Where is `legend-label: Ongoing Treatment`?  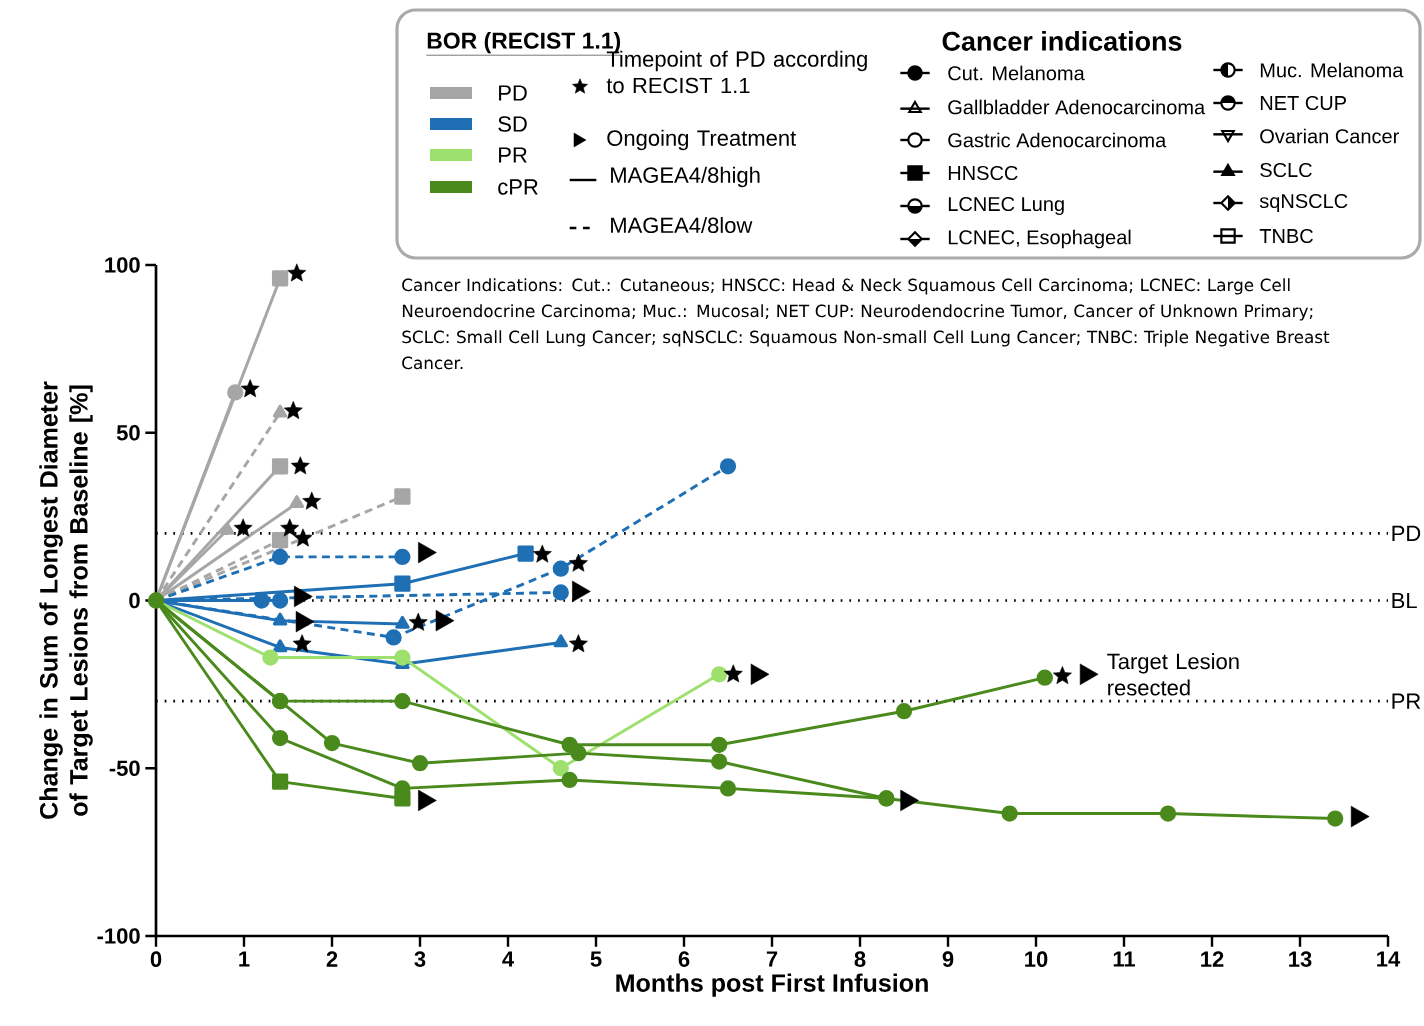
legend-label: Ongoing Treatment is located at coordinates (702, 140).